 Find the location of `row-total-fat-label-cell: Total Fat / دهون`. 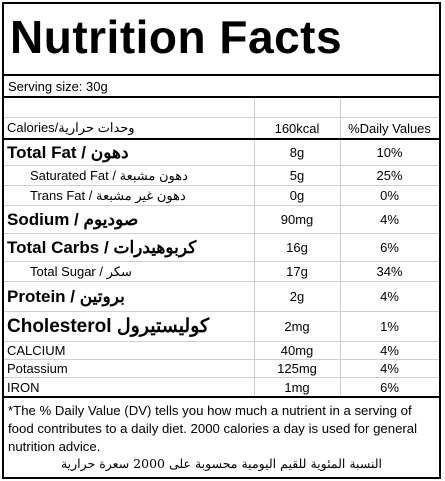

row-total-fat-label-cell: Total Fat / دهون is located at coordinates (129, 152).